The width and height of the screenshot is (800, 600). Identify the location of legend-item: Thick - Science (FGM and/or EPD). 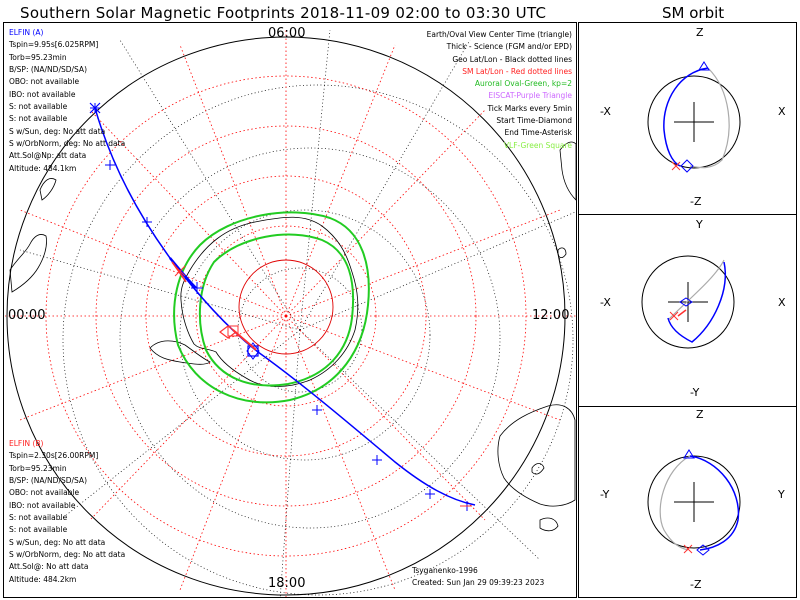
(509, 47).